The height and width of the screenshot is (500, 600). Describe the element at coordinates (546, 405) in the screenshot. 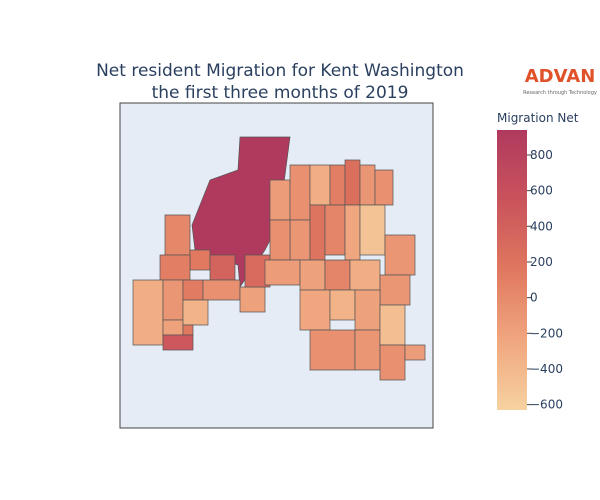

I see `colorbar-tick-label: −600` at that location.